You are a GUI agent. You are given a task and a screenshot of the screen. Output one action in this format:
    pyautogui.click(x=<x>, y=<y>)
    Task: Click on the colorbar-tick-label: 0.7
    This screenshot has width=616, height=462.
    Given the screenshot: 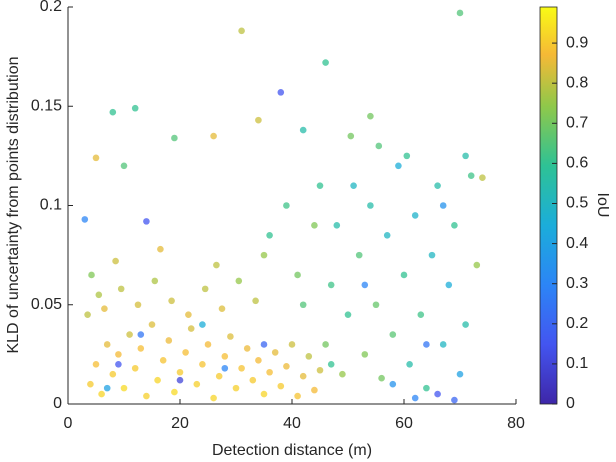 What is the action you would take?
    pyautogui.click(x=577, y=123)
    